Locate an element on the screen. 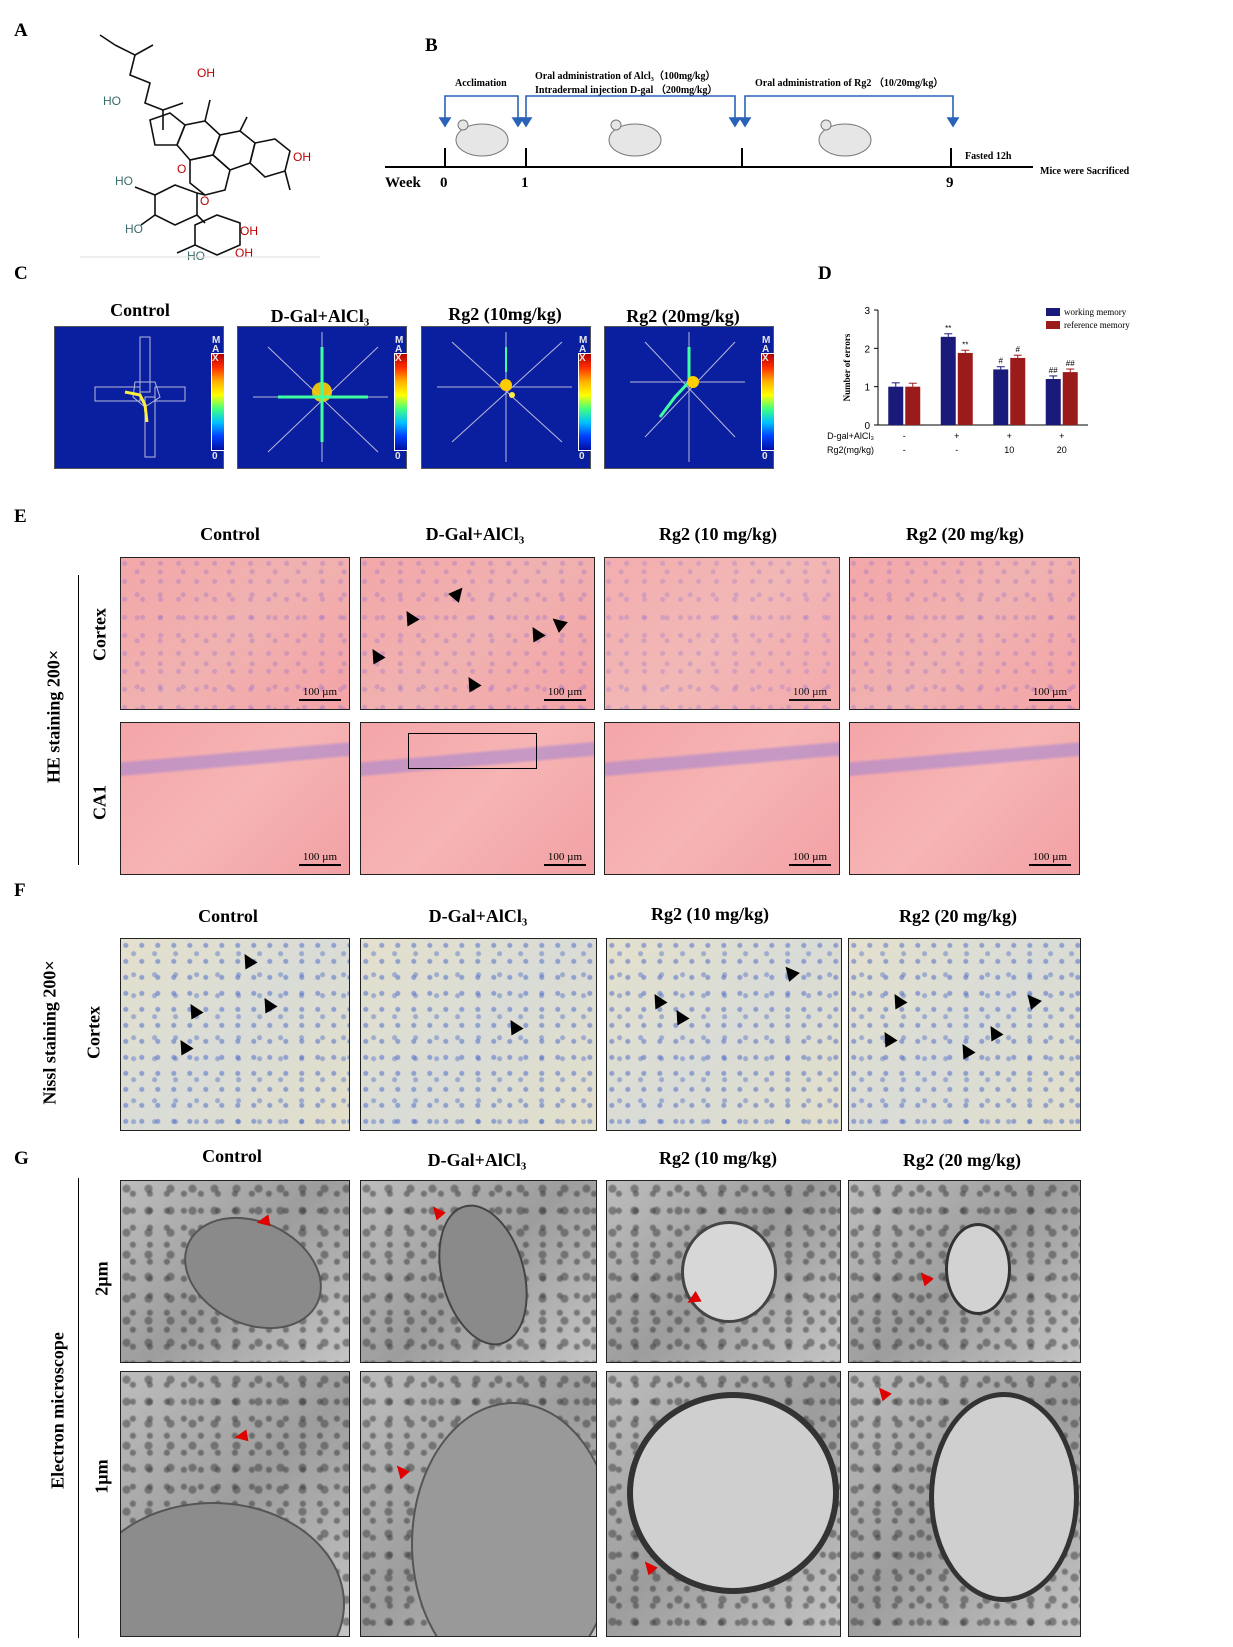 The image size is (1233, 1647). treatment-row-label: Rg2(mg/kg) is located at coordinates (850, 450).